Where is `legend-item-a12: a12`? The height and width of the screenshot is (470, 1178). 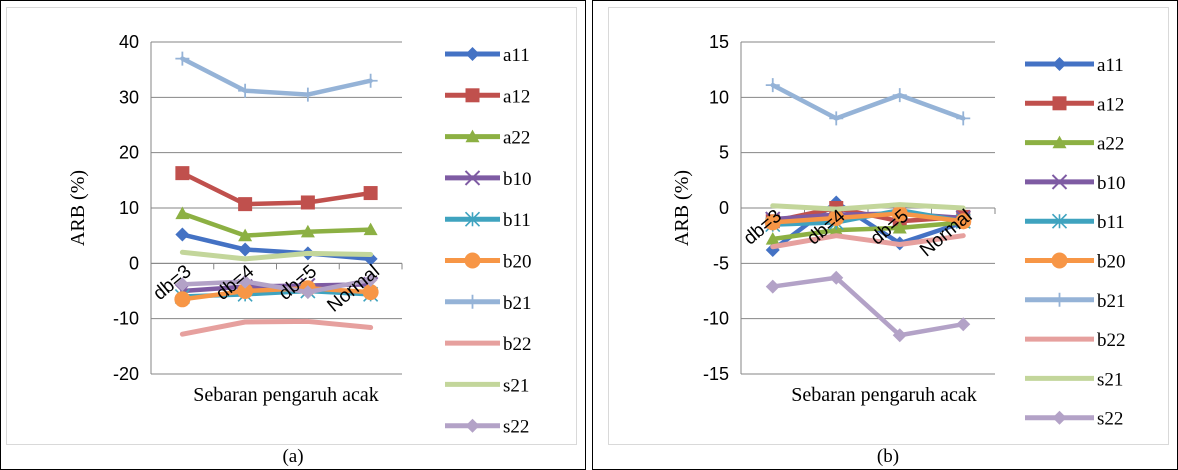 legend-item-a12: a12 is located at coordinates (1074, 104).